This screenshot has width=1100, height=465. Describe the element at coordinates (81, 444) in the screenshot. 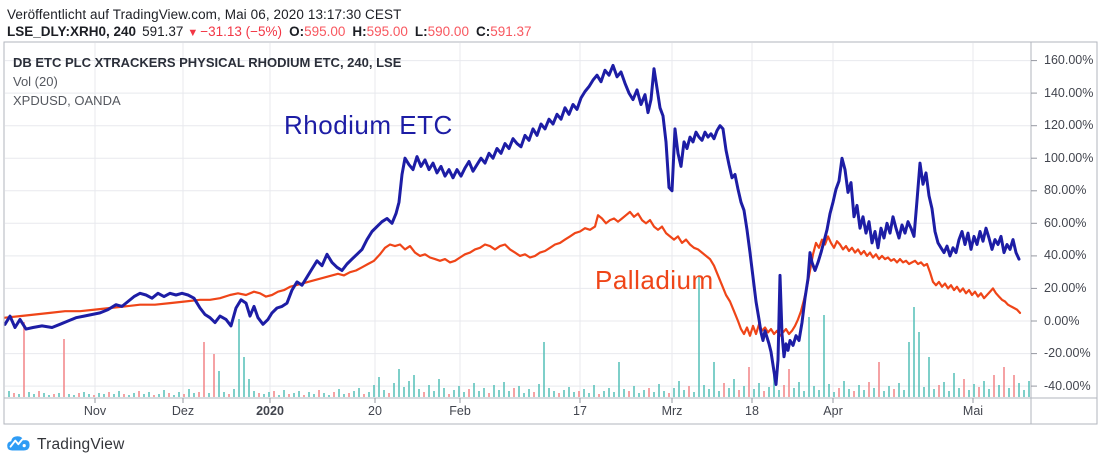

I see `tradingview-brand: TradingView` at that location.